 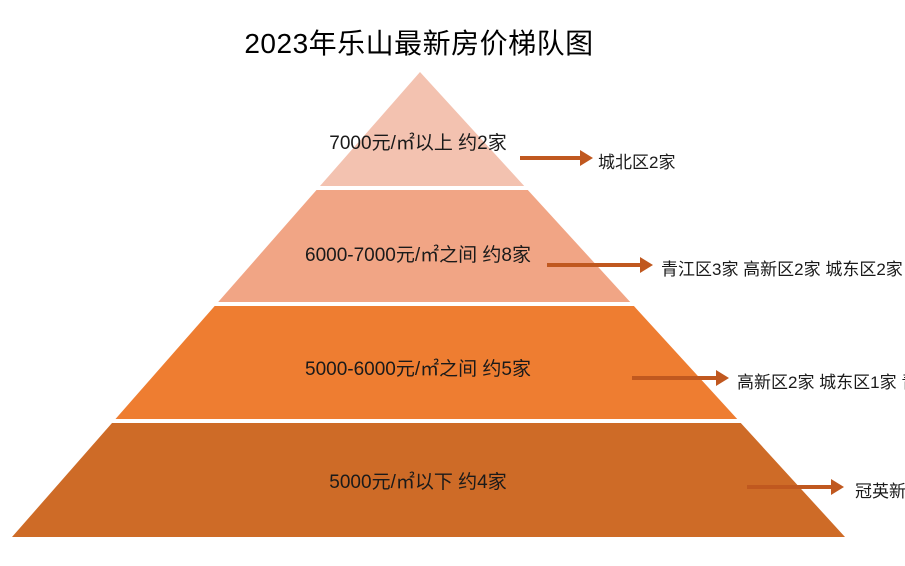 What do you see at coordinates (418, 482) in the screenshot?
I see `tier-label-4: 5000元/㎡以下 约4家` at bounding box center [418, 482].